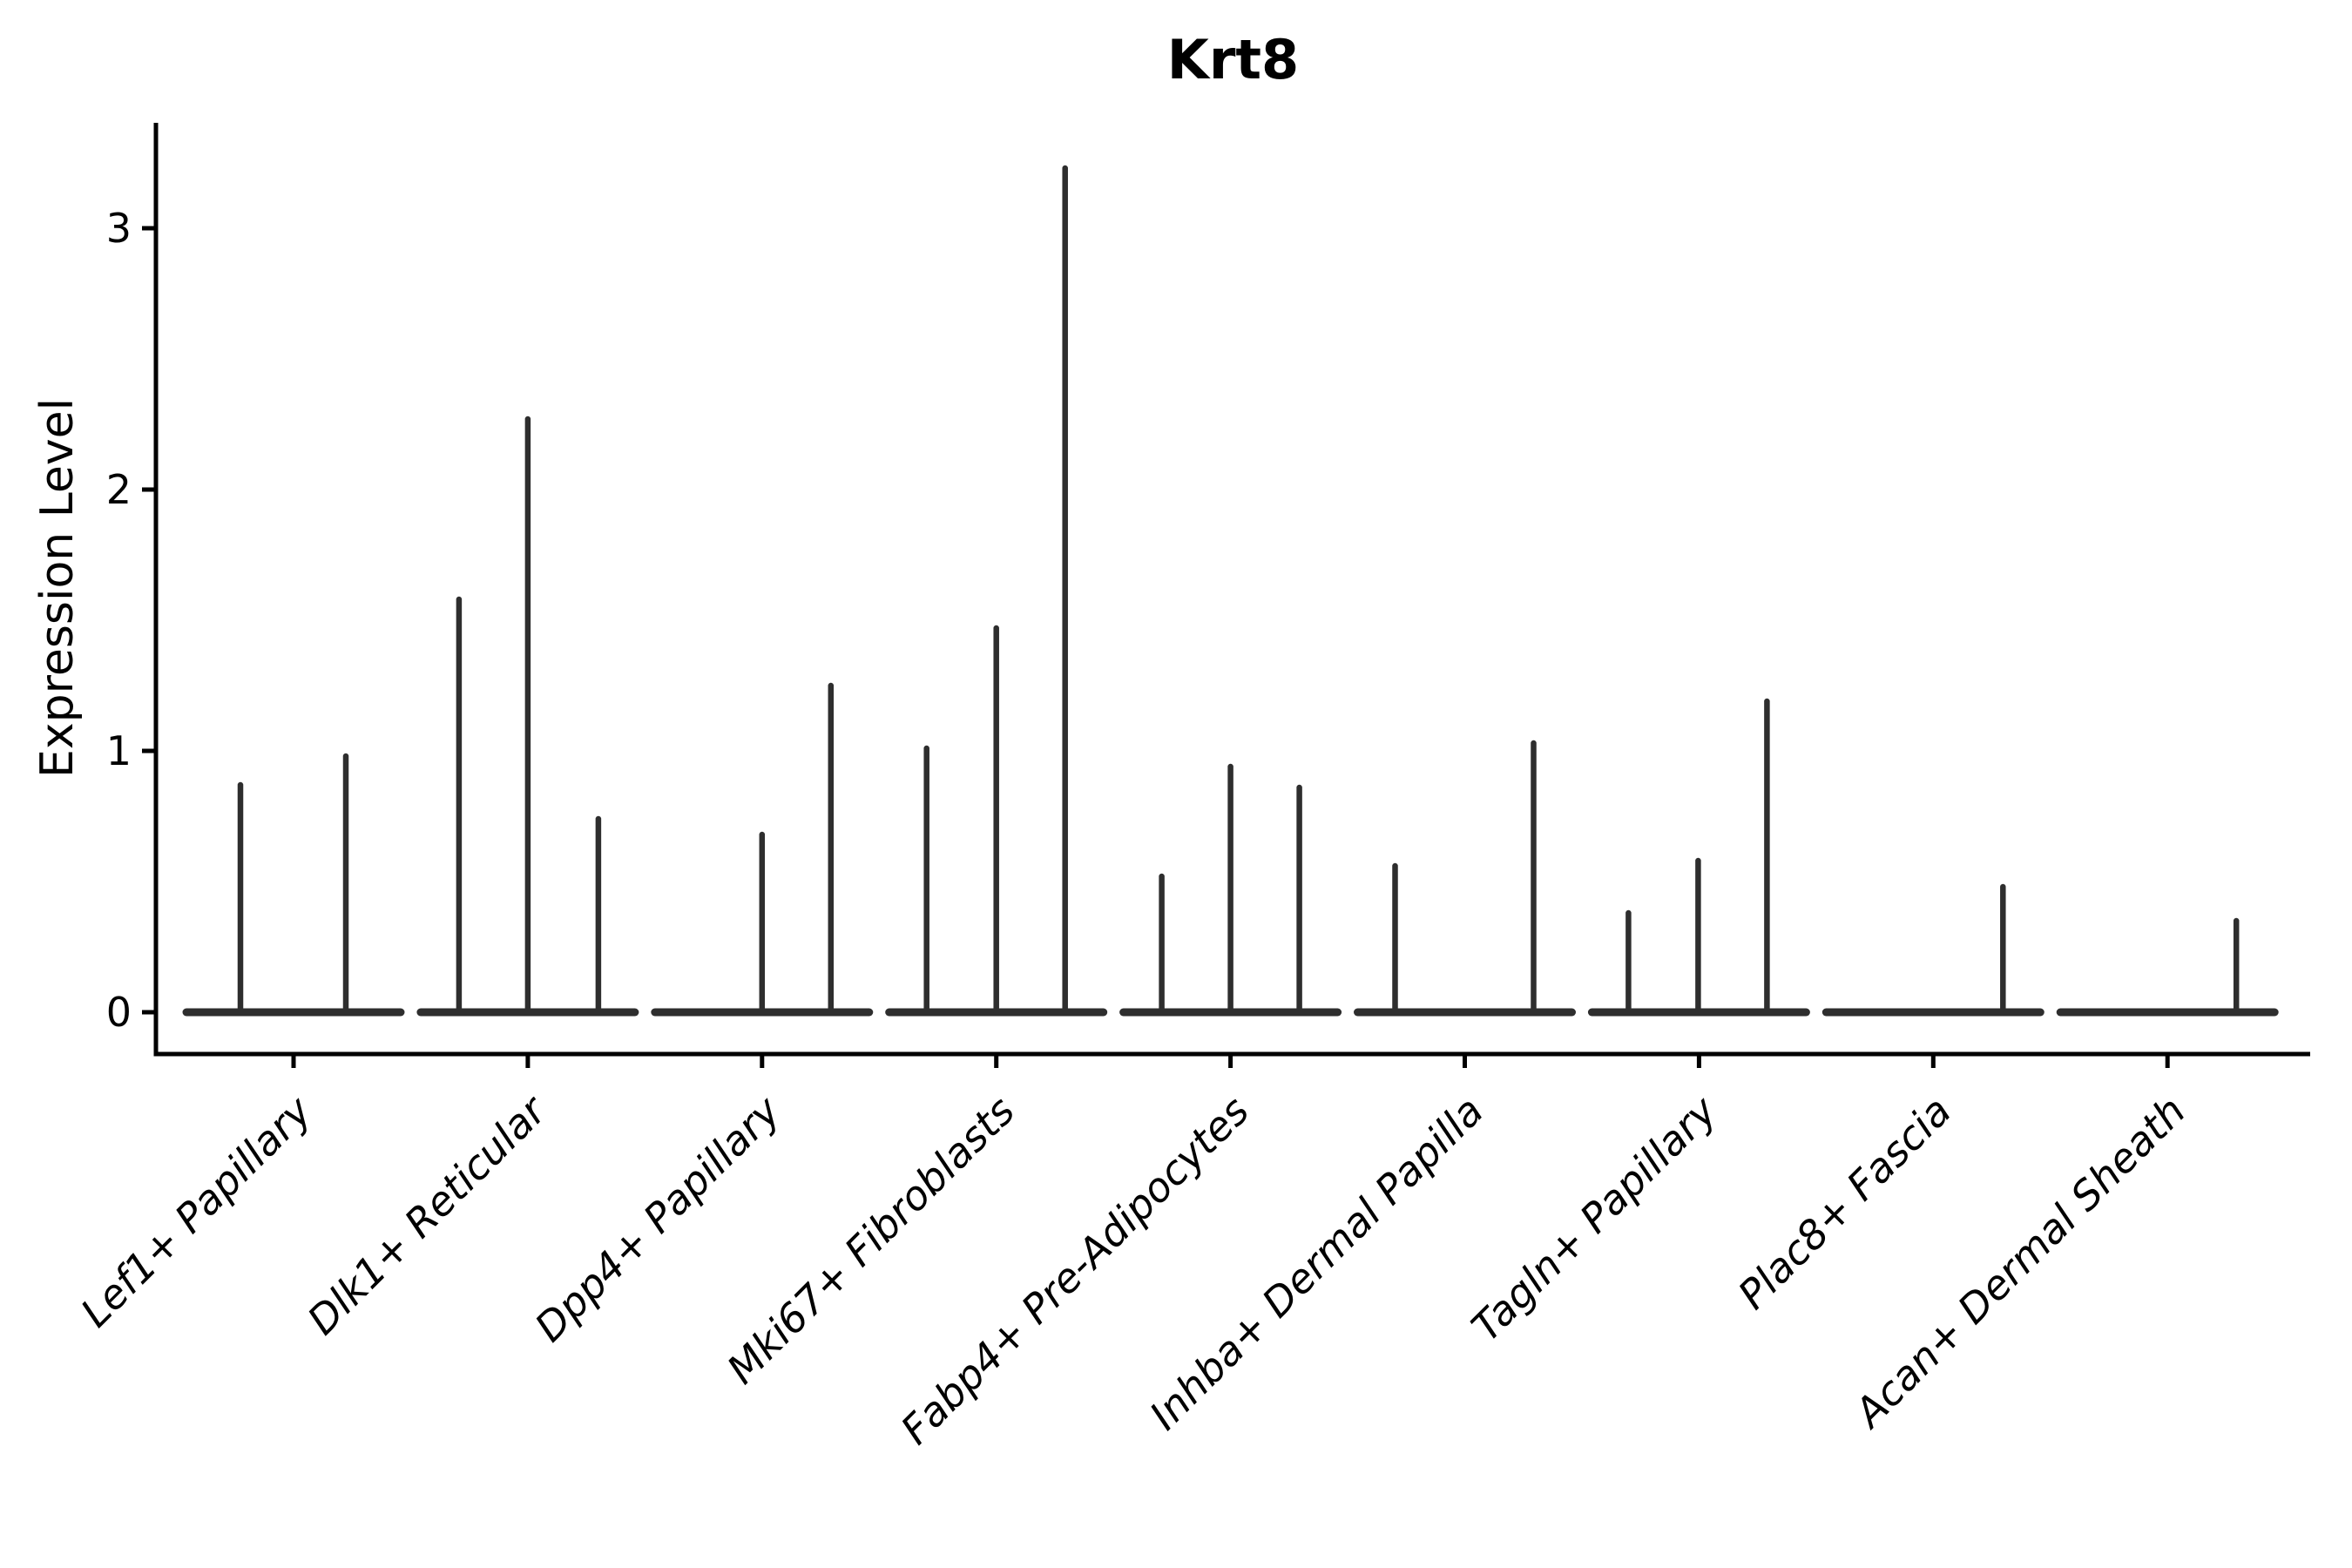 This screenshot has height=1568, width=2352. I want to click on y-axis-label: Expression Level, so click(58, 588).